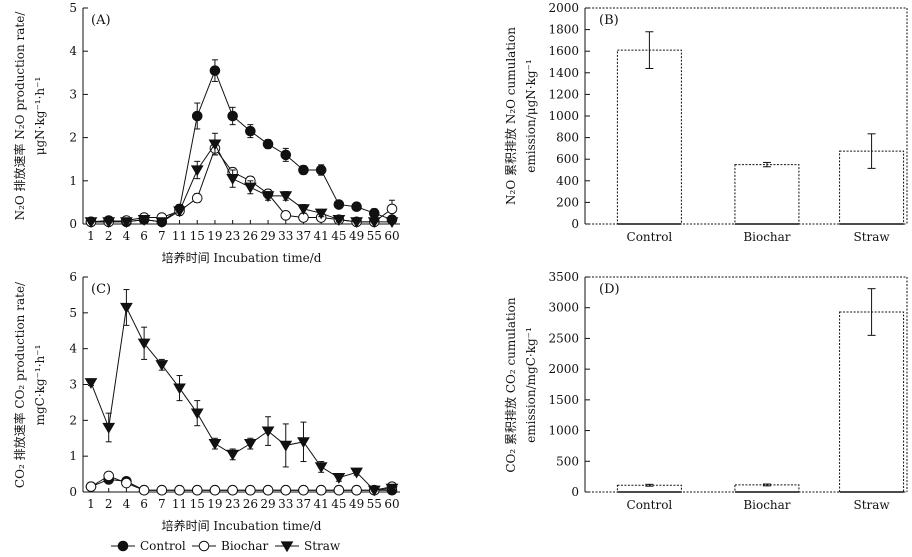 The width and height of the screenshot is (912, 557). I want to click on y-axis-label: emission/mgC·kg⁻¹, so click(531, 385).